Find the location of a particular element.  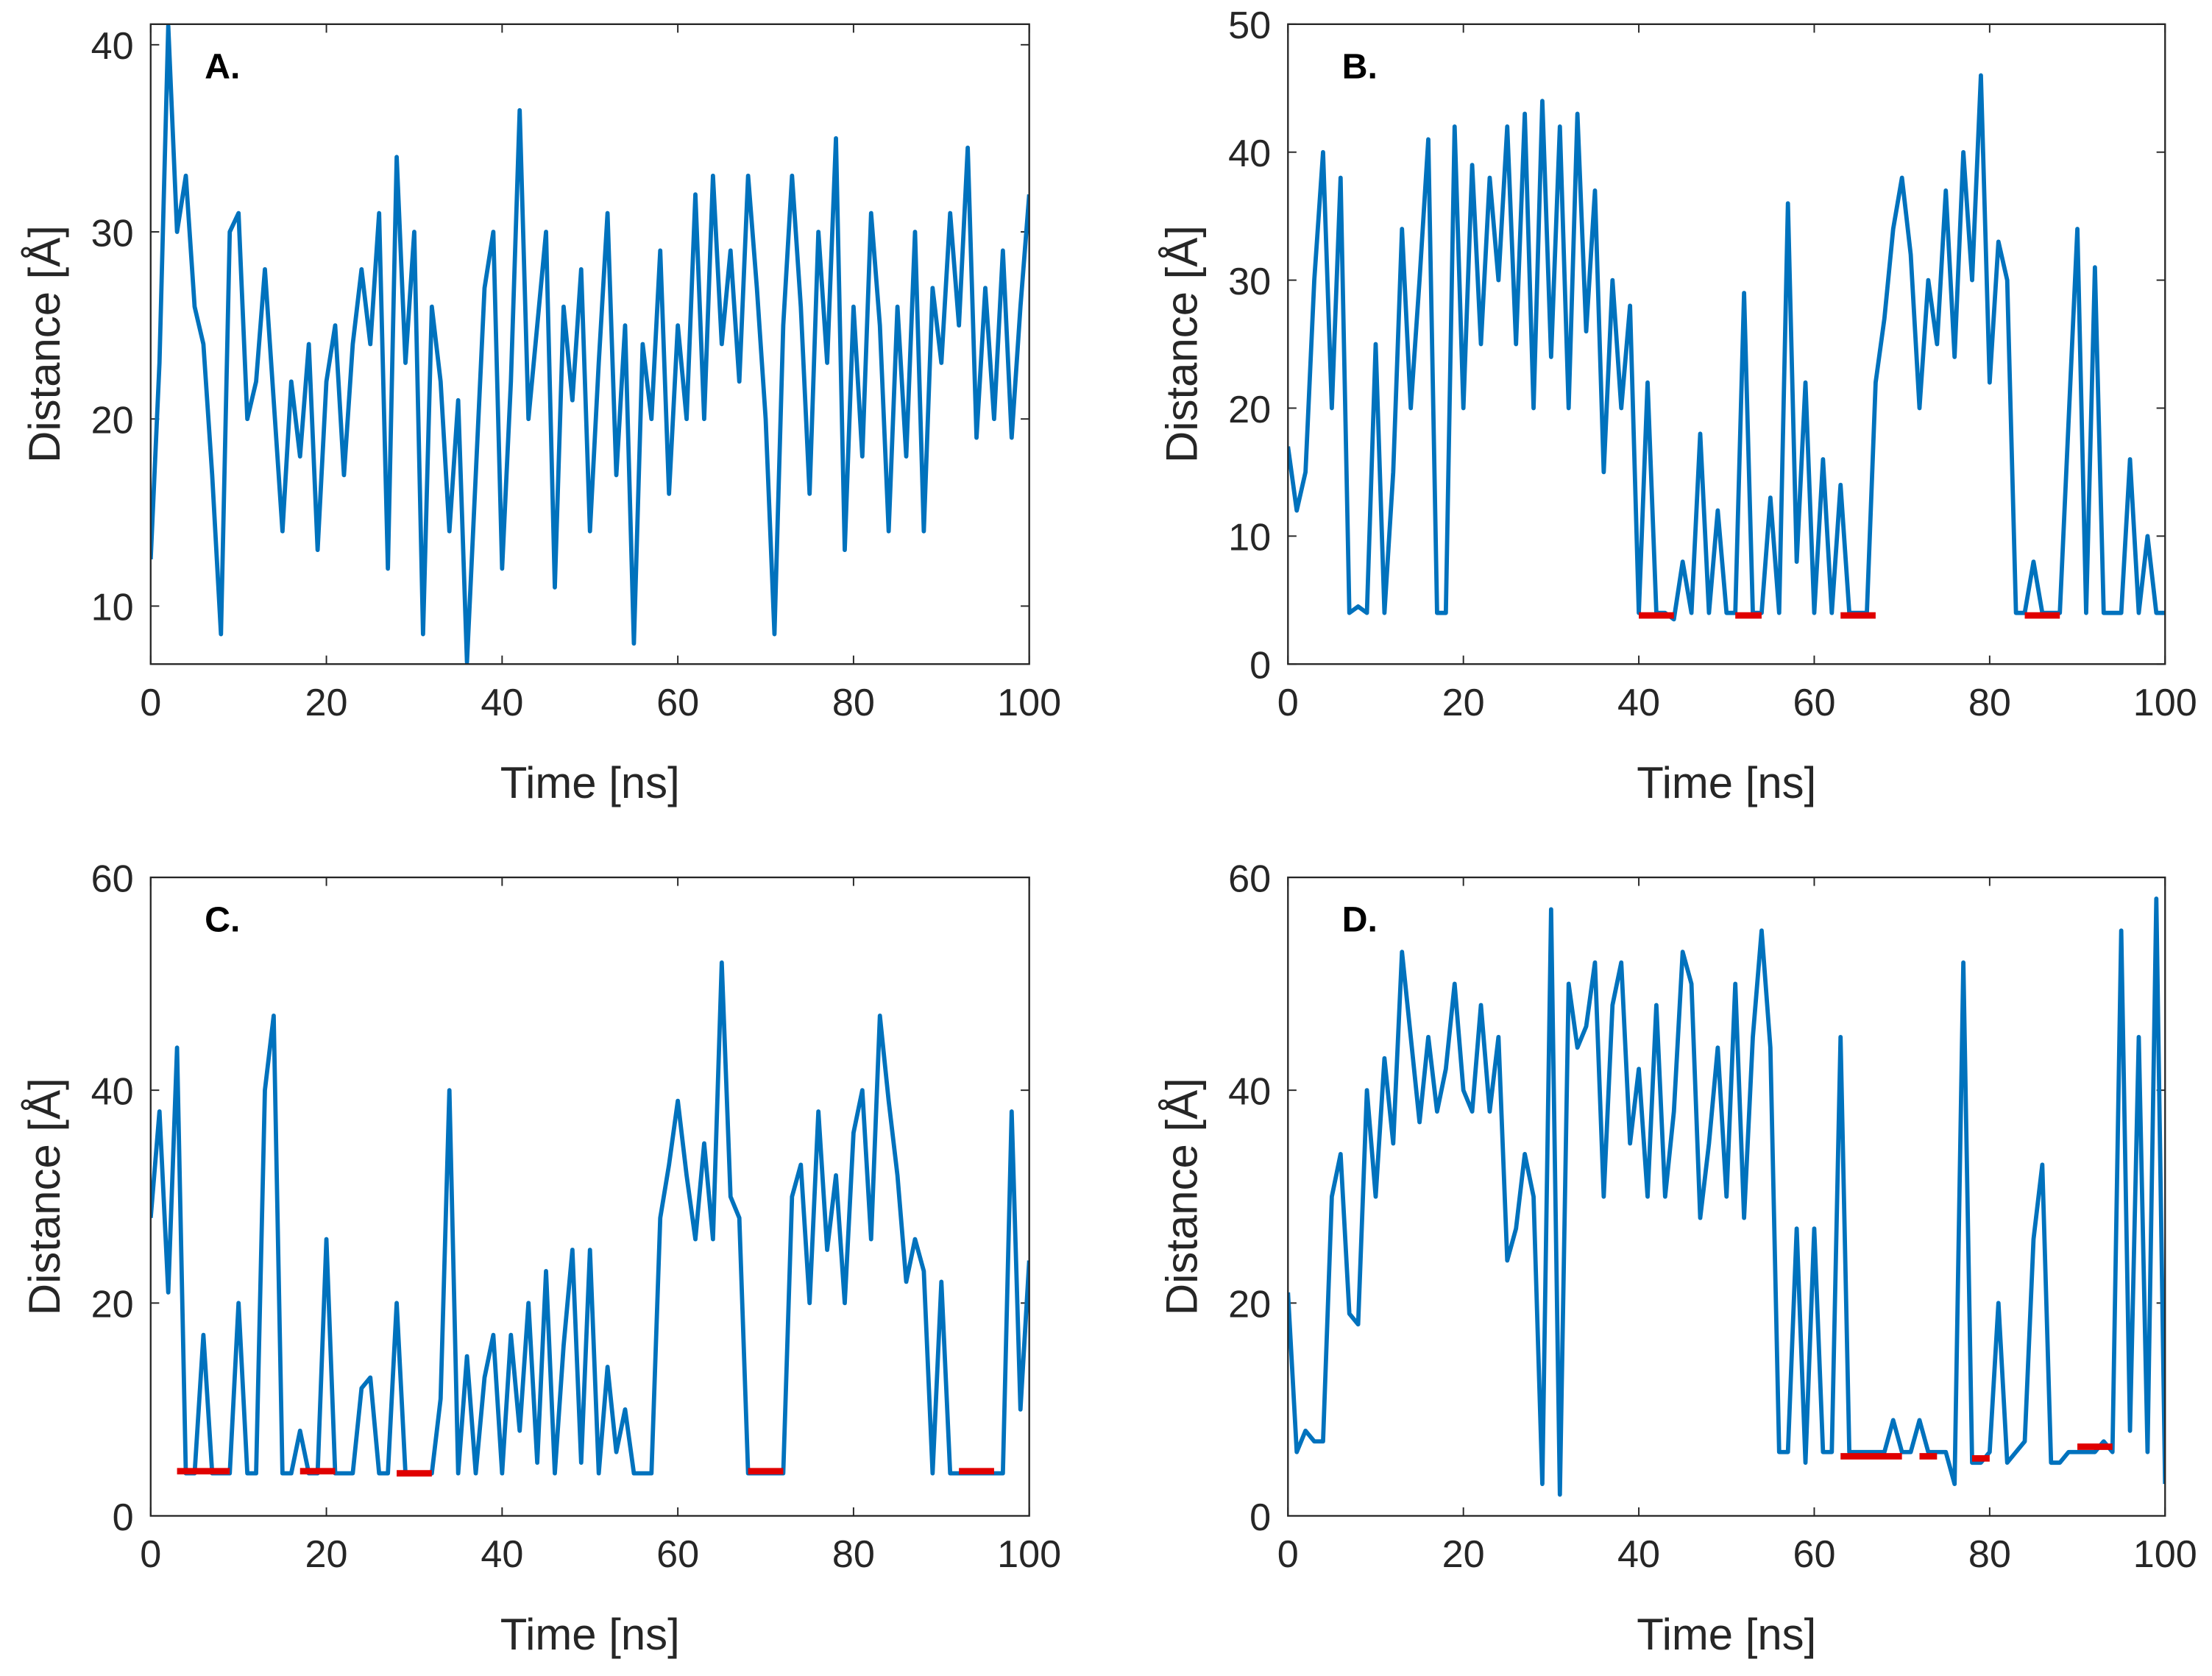

panel-label: D. is located at coordinates (1360, 919).